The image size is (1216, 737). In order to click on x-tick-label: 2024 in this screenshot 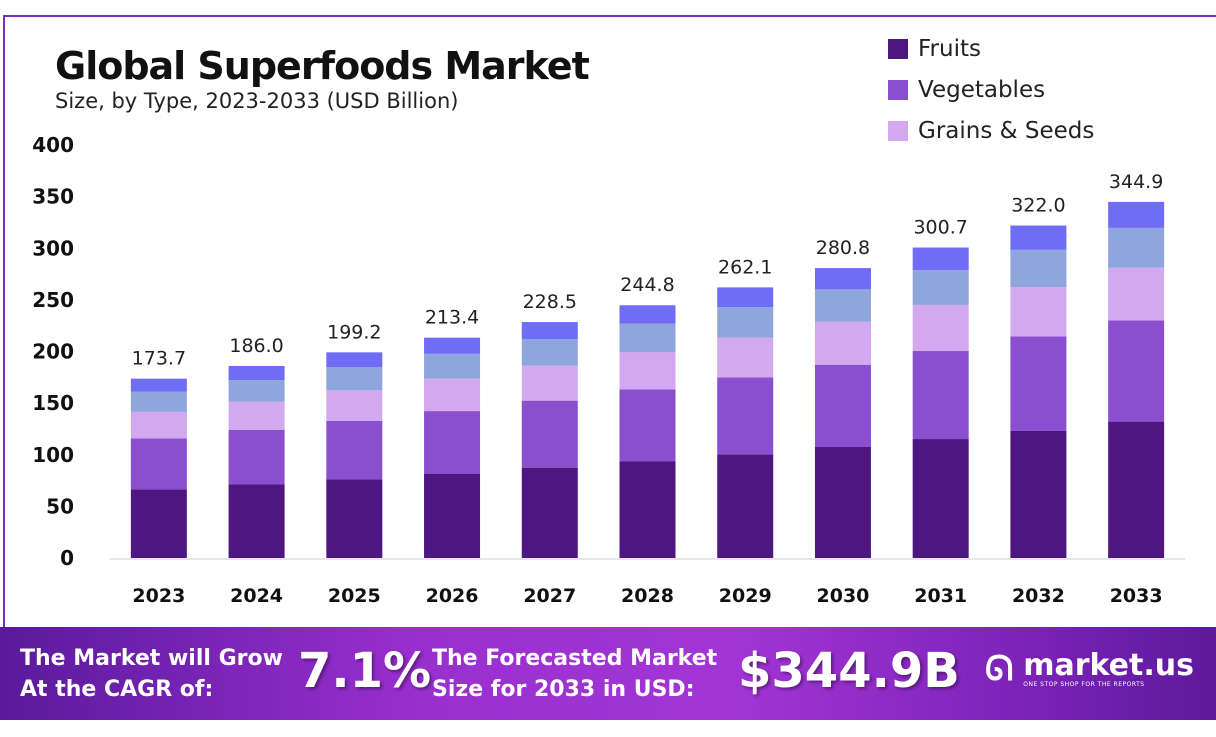, I will do `click(256, 596)`.